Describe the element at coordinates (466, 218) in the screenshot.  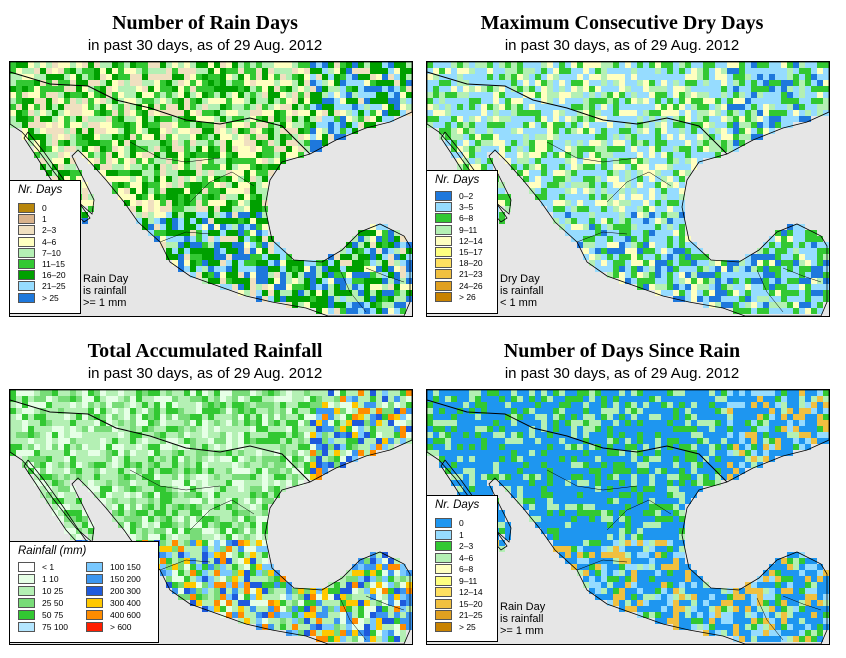
I see `legend-label: 6–8` at that location.